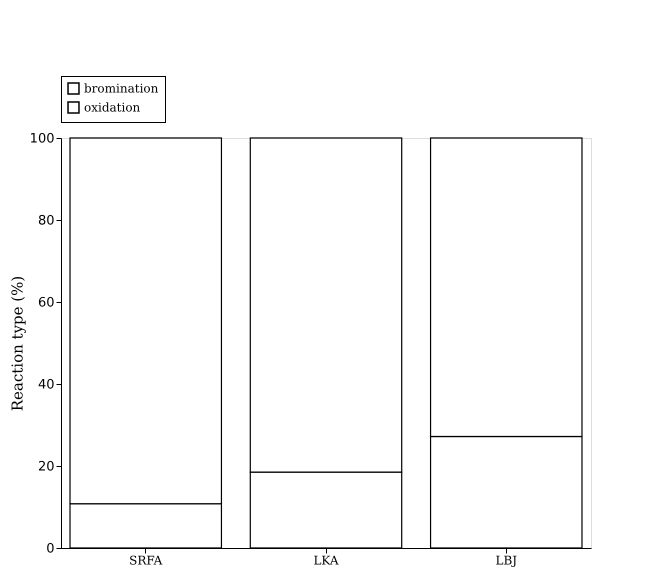 Image resolution: width=647 pixels, height=571 pixels. Describe the element at coordinates (46, 221) in the screenshot. I see `y-tick-label: 80` at that location.